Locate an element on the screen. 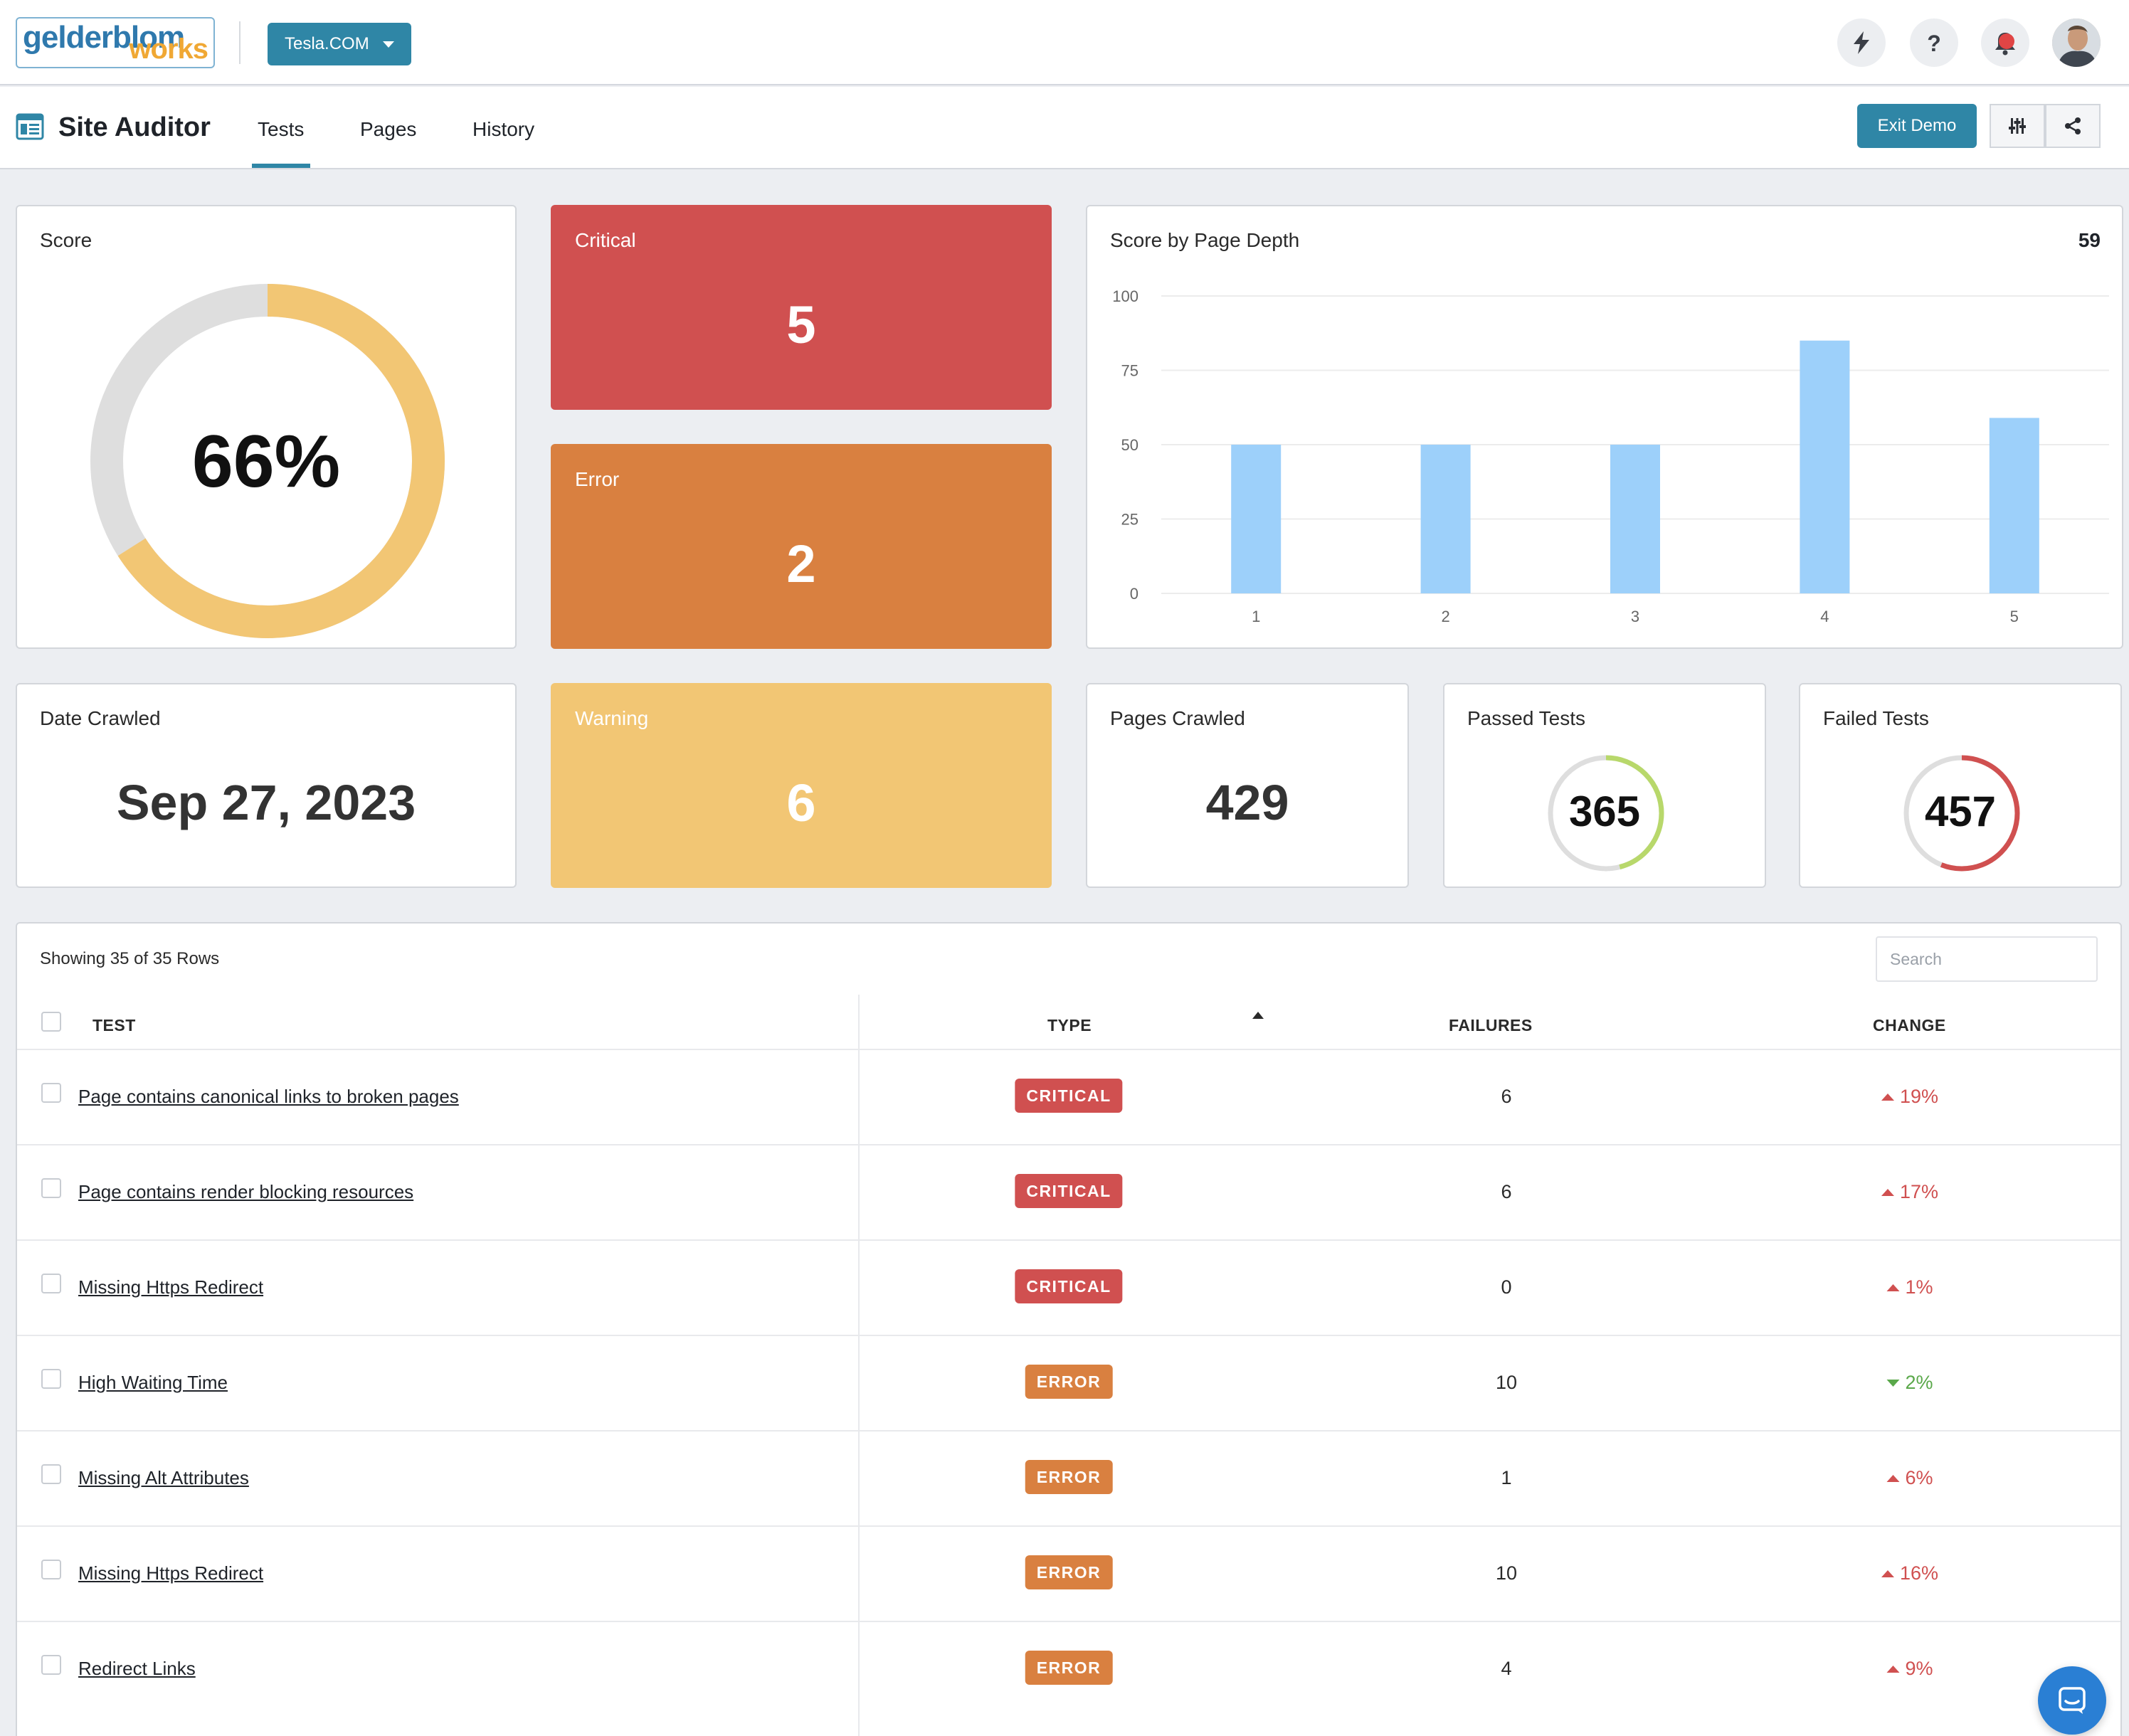  failed-tests-value: 457 is located at coordinates (1960, 812).